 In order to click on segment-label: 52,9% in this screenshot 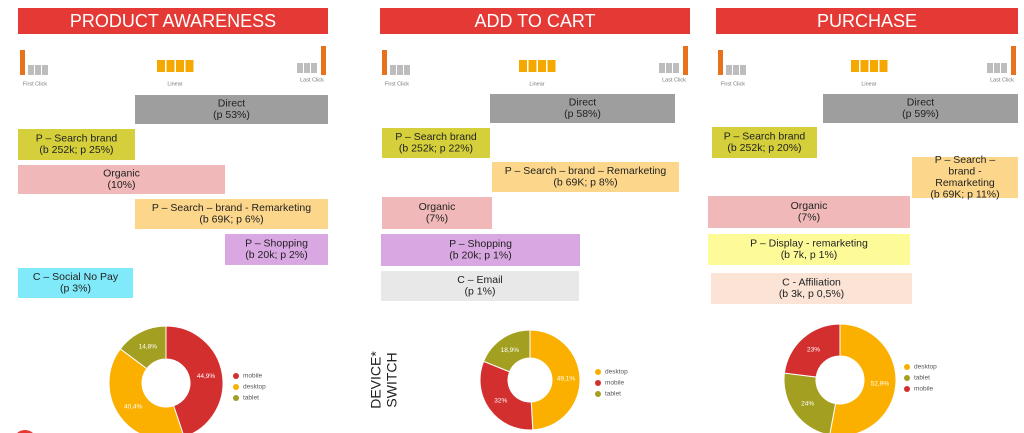, I will do `click(880, 383)`.